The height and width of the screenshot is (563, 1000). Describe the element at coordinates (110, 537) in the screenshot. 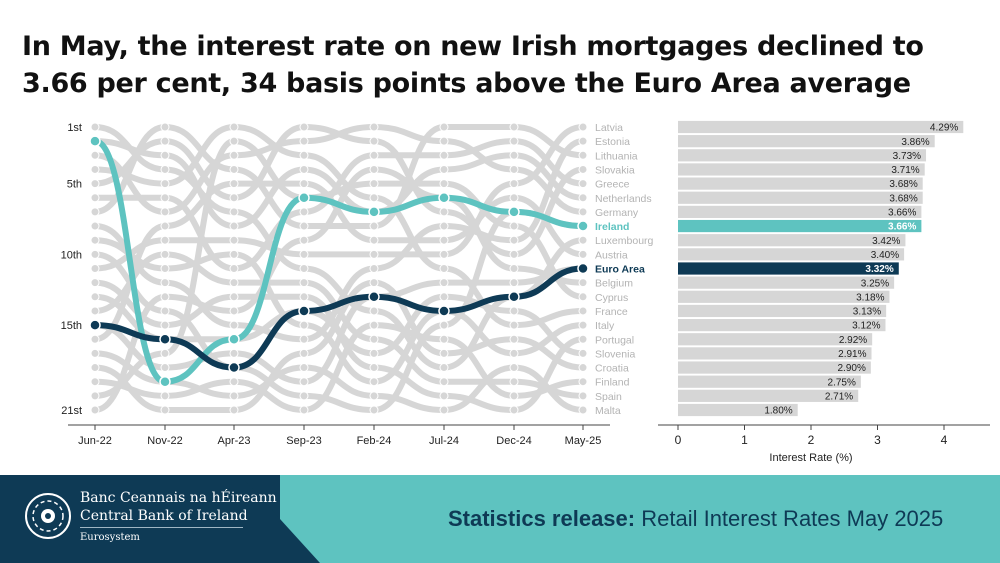

I see `eurosystem-label: Eurosystem` at that location.